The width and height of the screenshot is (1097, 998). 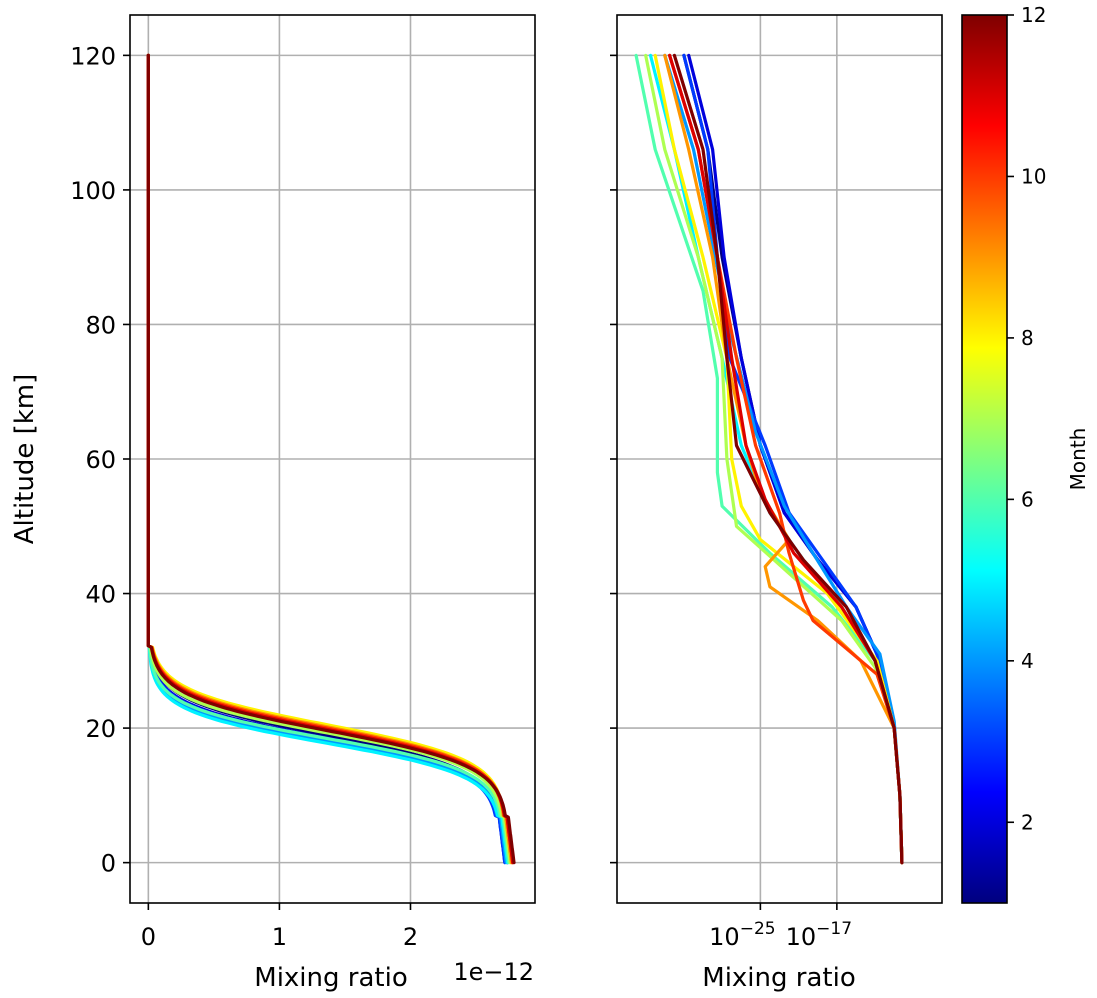 I want to click on colorbar: 2 4 6 8 10 12 Month, so click(x=1025, y=453).